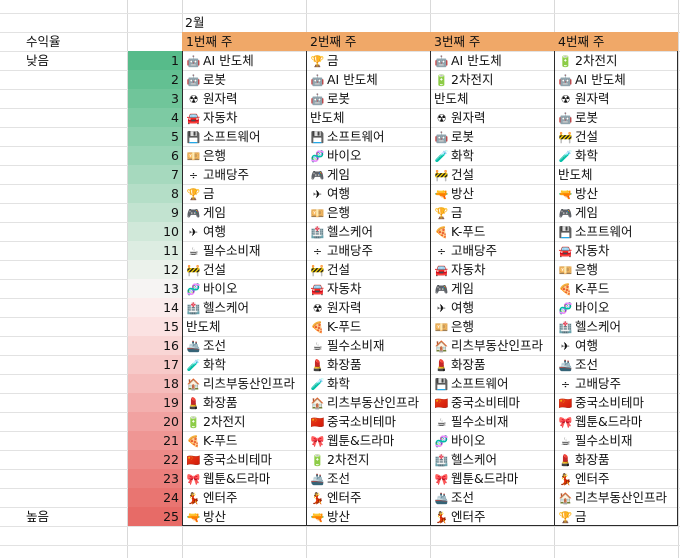 This screenshot has height=558, width=680. Describe the element at coordinates (155, 117) in the screenshot. I see `rank-cell: 4` at that location.